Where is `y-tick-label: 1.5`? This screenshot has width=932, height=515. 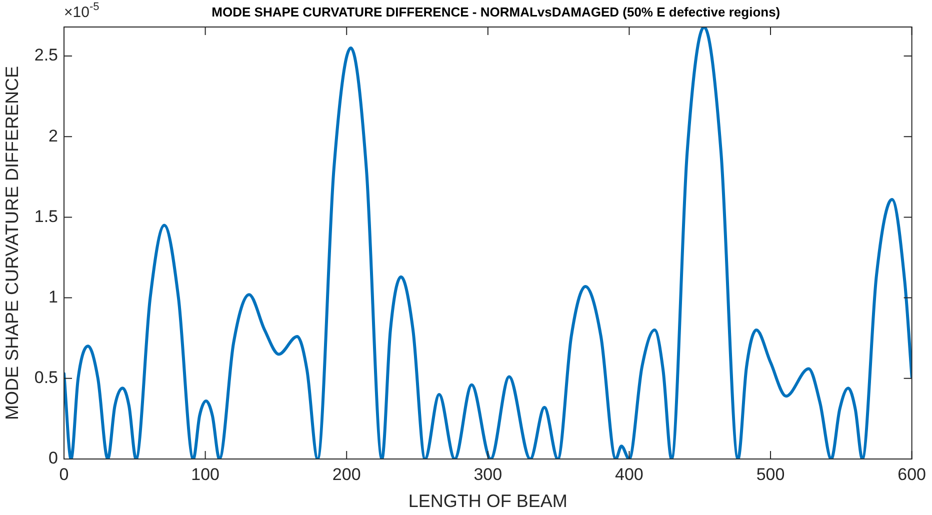
y-tick-label: 1.5 is located at coordinates (46, 216).